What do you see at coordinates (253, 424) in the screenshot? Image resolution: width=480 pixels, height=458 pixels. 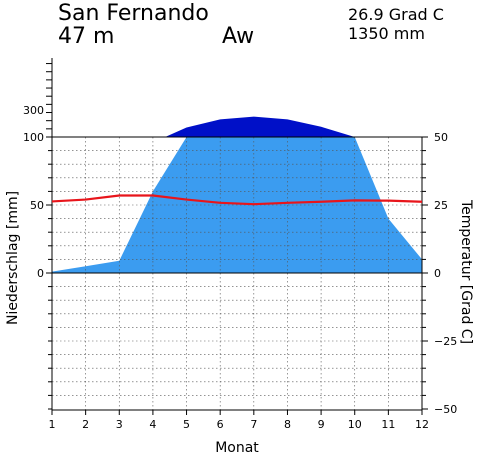 I see `x-tick-label: 7` at bounding box center [253, 424].